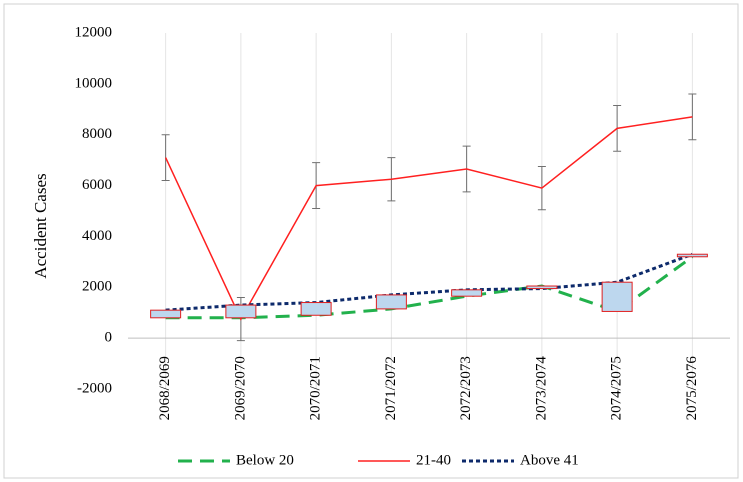 Image resolution: width=743 pixels, height=482 pixels. I want to click on legend-label: Below 20, so click(265, 460).